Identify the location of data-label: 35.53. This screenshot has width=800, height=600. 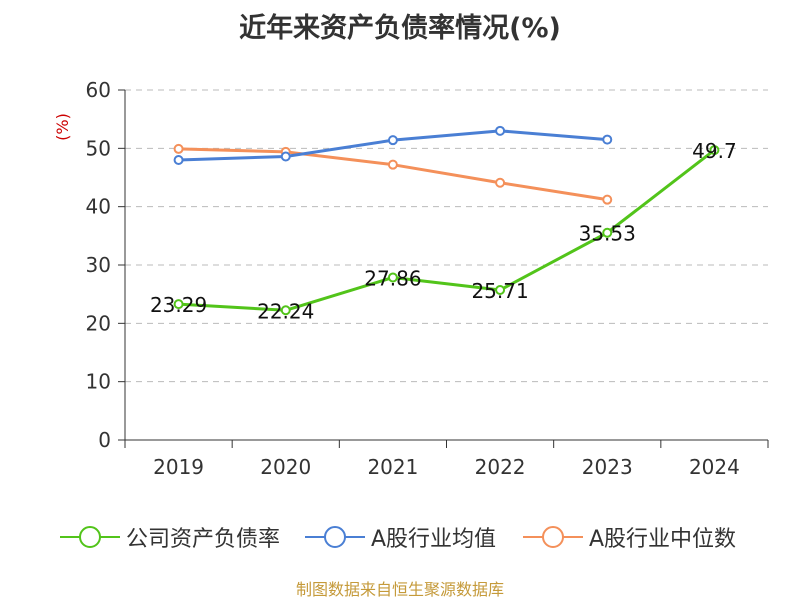
(607, 234).